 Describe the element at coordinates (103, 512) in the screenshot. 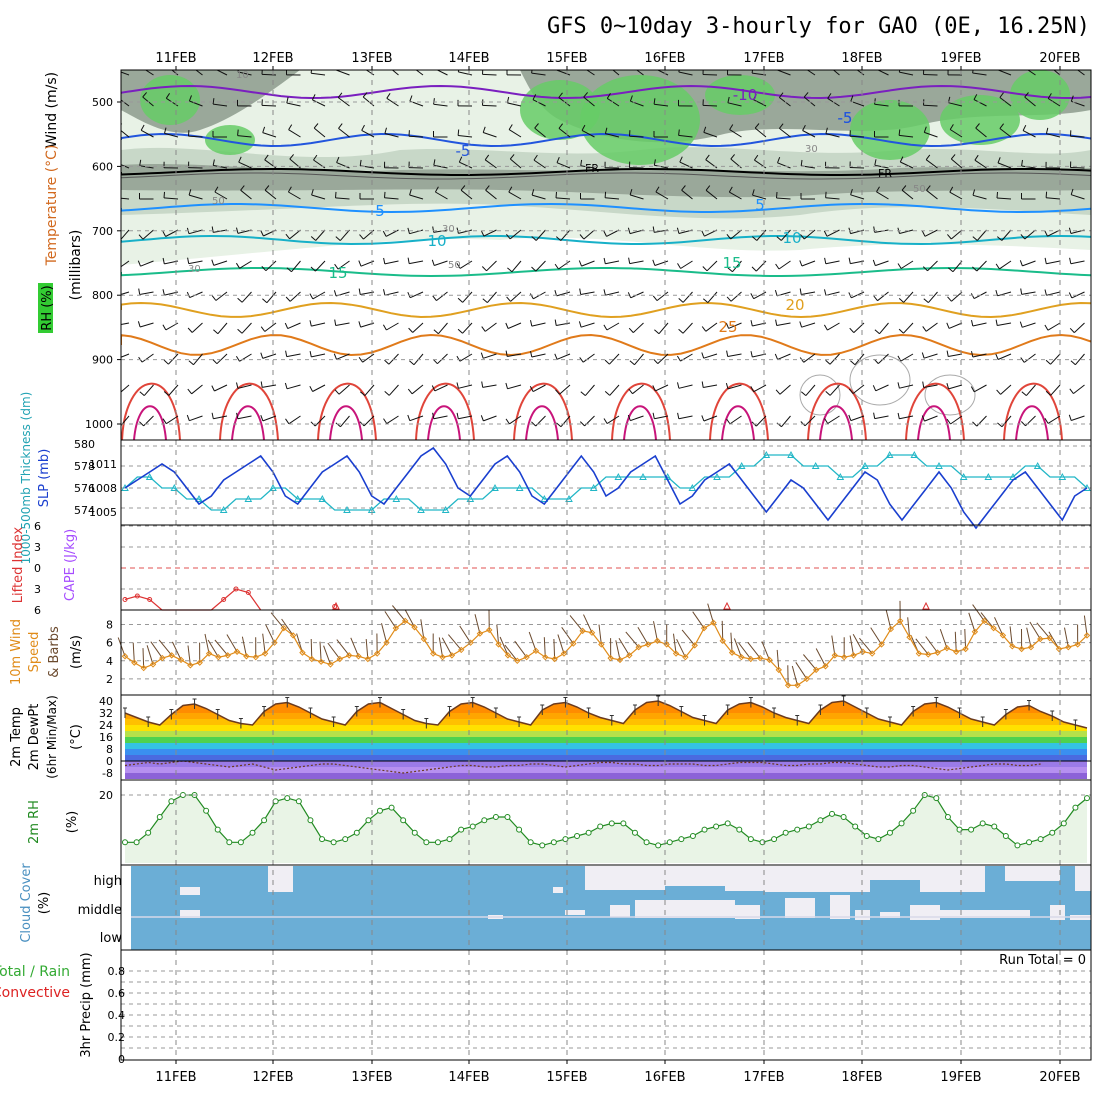

I see `y-tick-slp: 1005` at that location.